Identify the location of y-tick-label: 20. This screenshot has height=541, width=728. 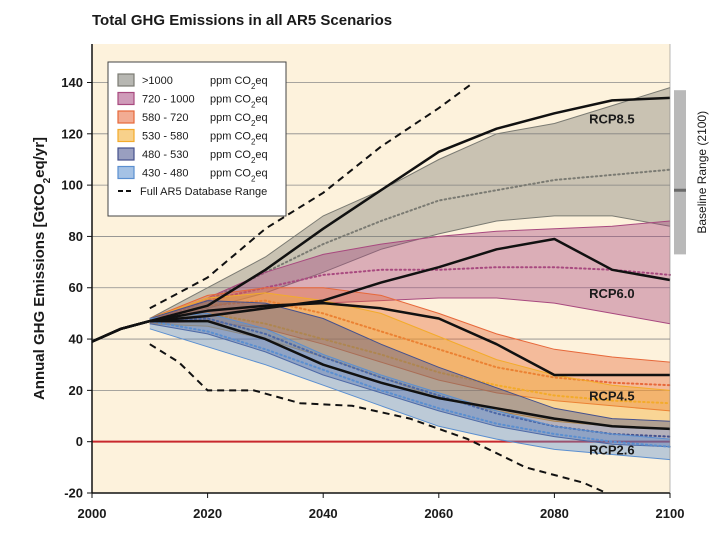
(76, 390).